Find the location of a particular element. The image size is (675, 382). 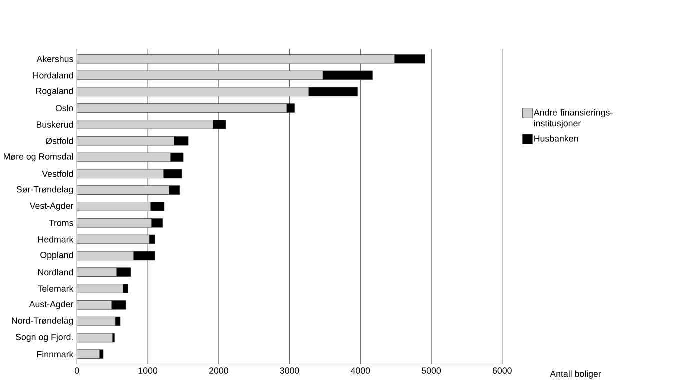

y-tick-label: Hordaland is located at coordinates (54, 75).